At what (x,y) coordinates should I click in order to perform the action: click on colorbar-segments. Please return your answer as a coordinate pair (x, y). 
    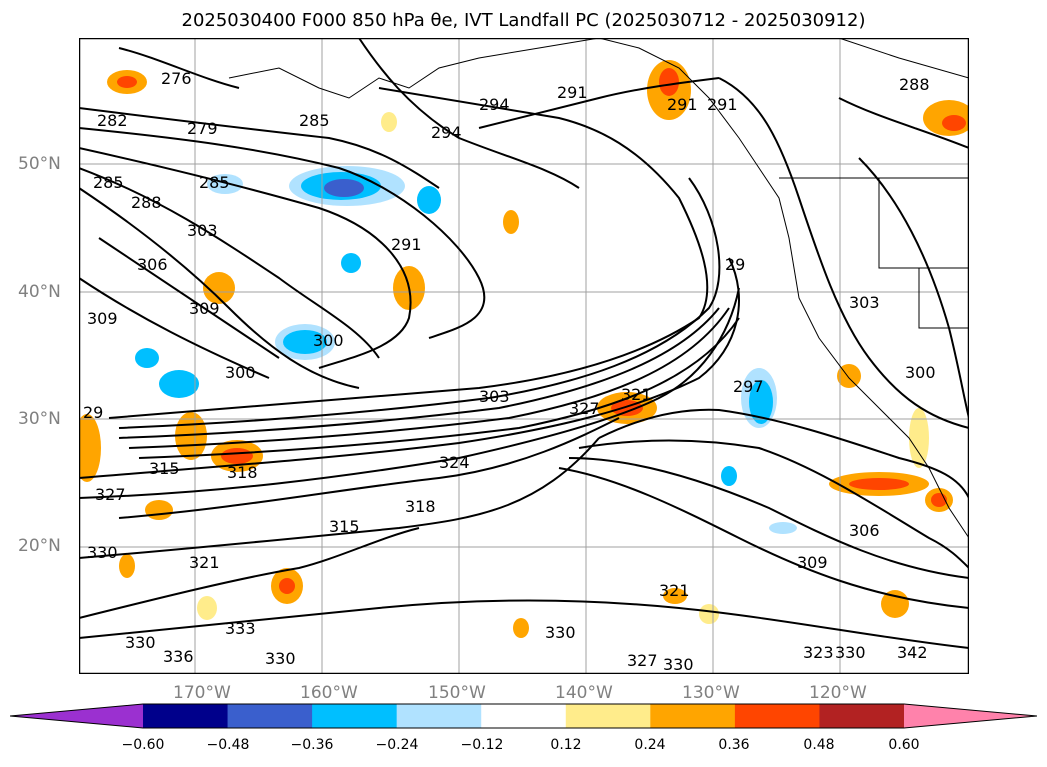
    Looking at the image, I should click on (524, 716).